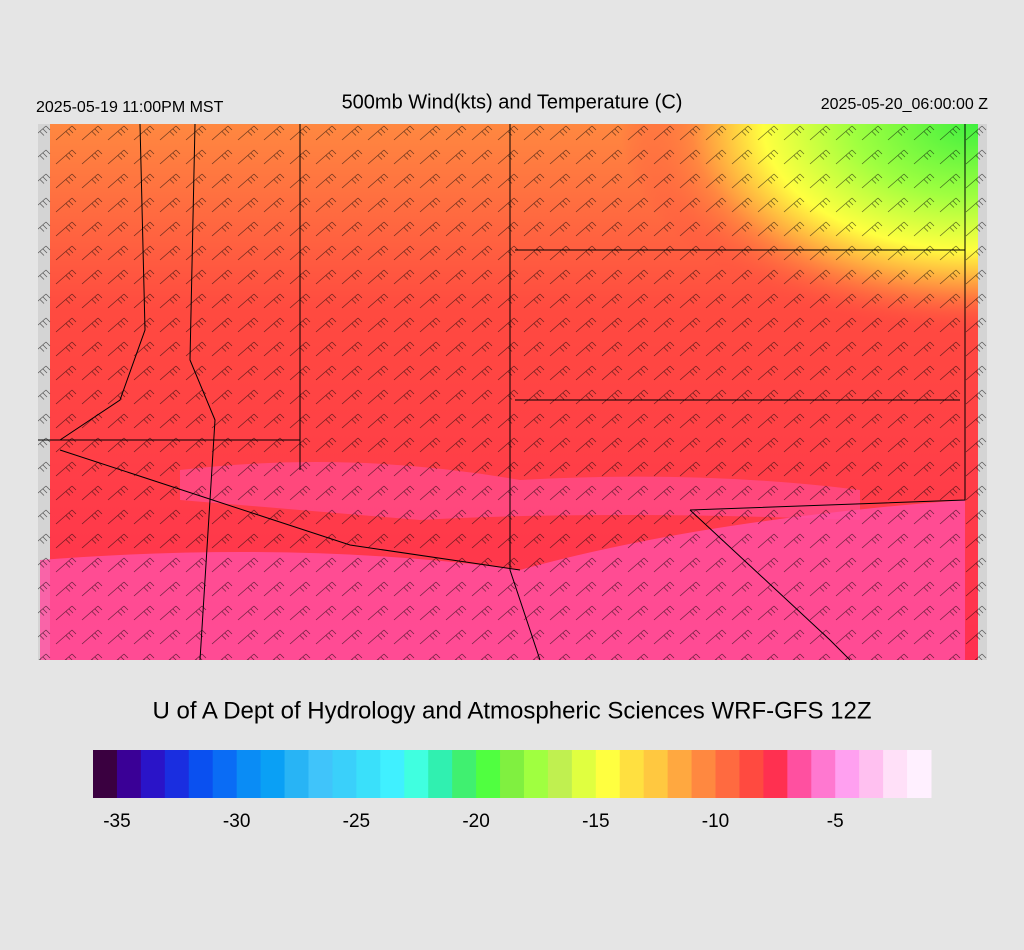  Describe the element at coordinates (512, 102) in the screenshot. I see `chart-title: 500mb Wind(kts) and Temperature (C)` at that location.